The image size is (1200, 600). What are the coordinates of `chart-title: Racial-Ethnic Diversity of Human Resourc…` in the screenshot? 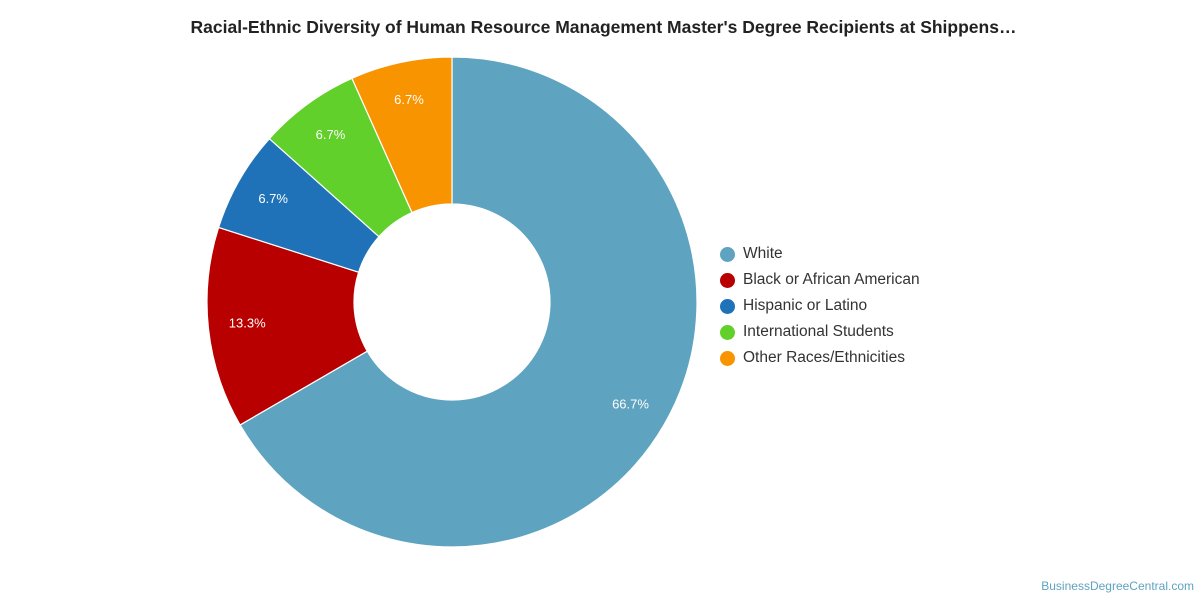 It's located at (603, 27).